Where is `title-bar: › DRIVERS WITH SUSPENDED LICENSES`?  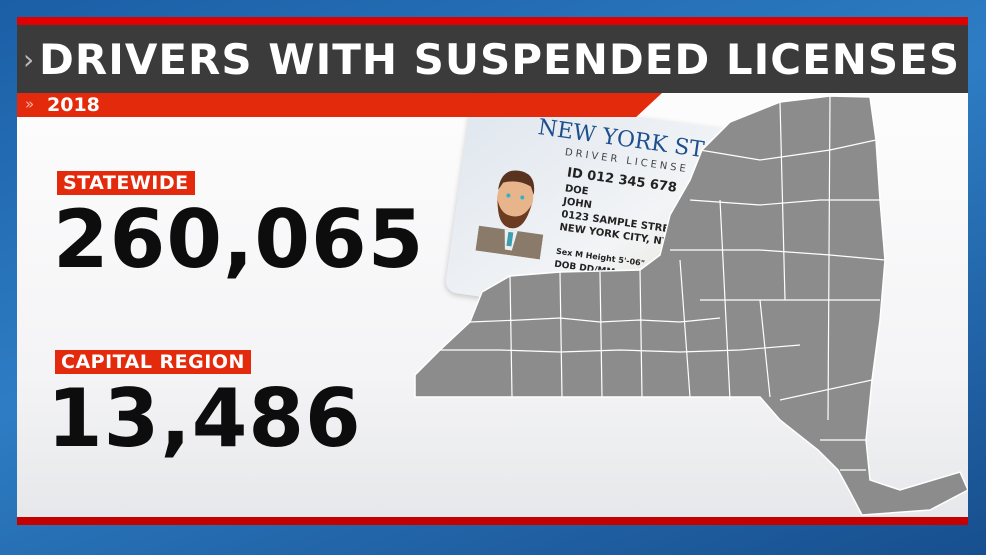
title-bar: › DRIVERS WITH SUSPENDED LICENSES is located at coordinates (492, 59).